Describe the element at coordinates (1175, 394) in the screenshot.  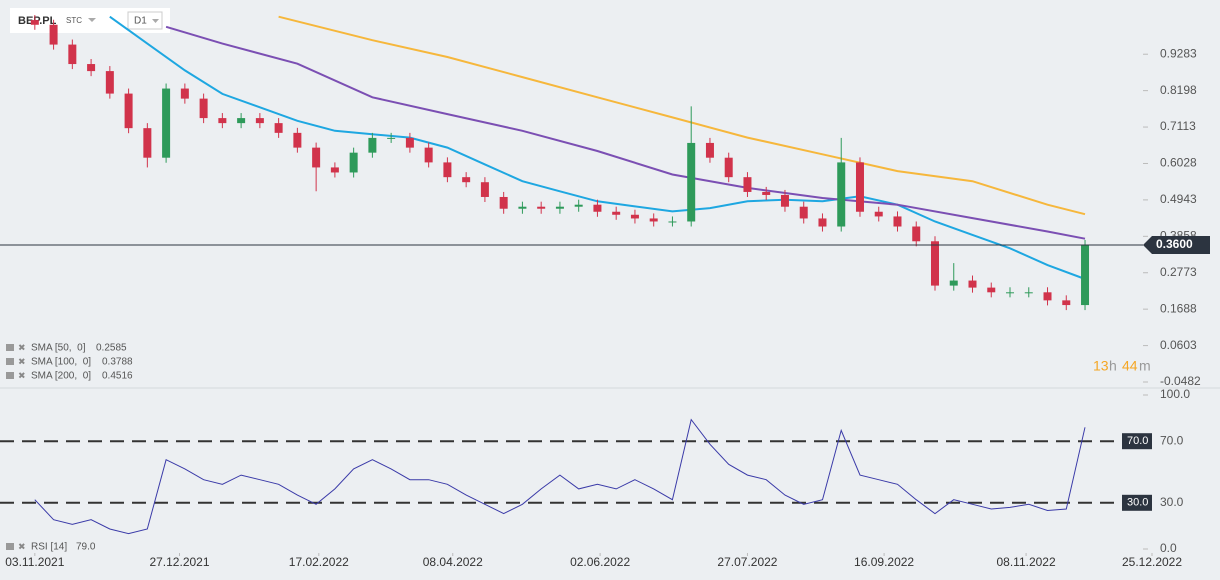
I see `y-tick-label: 100.0` at that location.